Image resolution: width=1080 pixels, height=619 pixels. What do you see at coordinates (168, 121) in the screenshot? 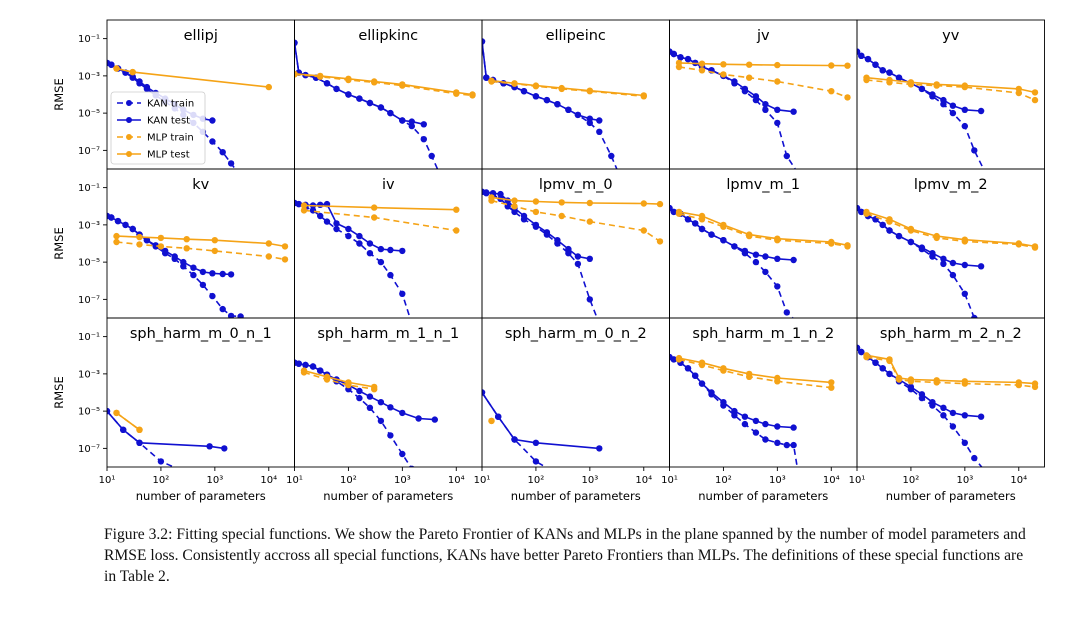
I see `legend-label: KAN test` at bounding box center [168, 121].